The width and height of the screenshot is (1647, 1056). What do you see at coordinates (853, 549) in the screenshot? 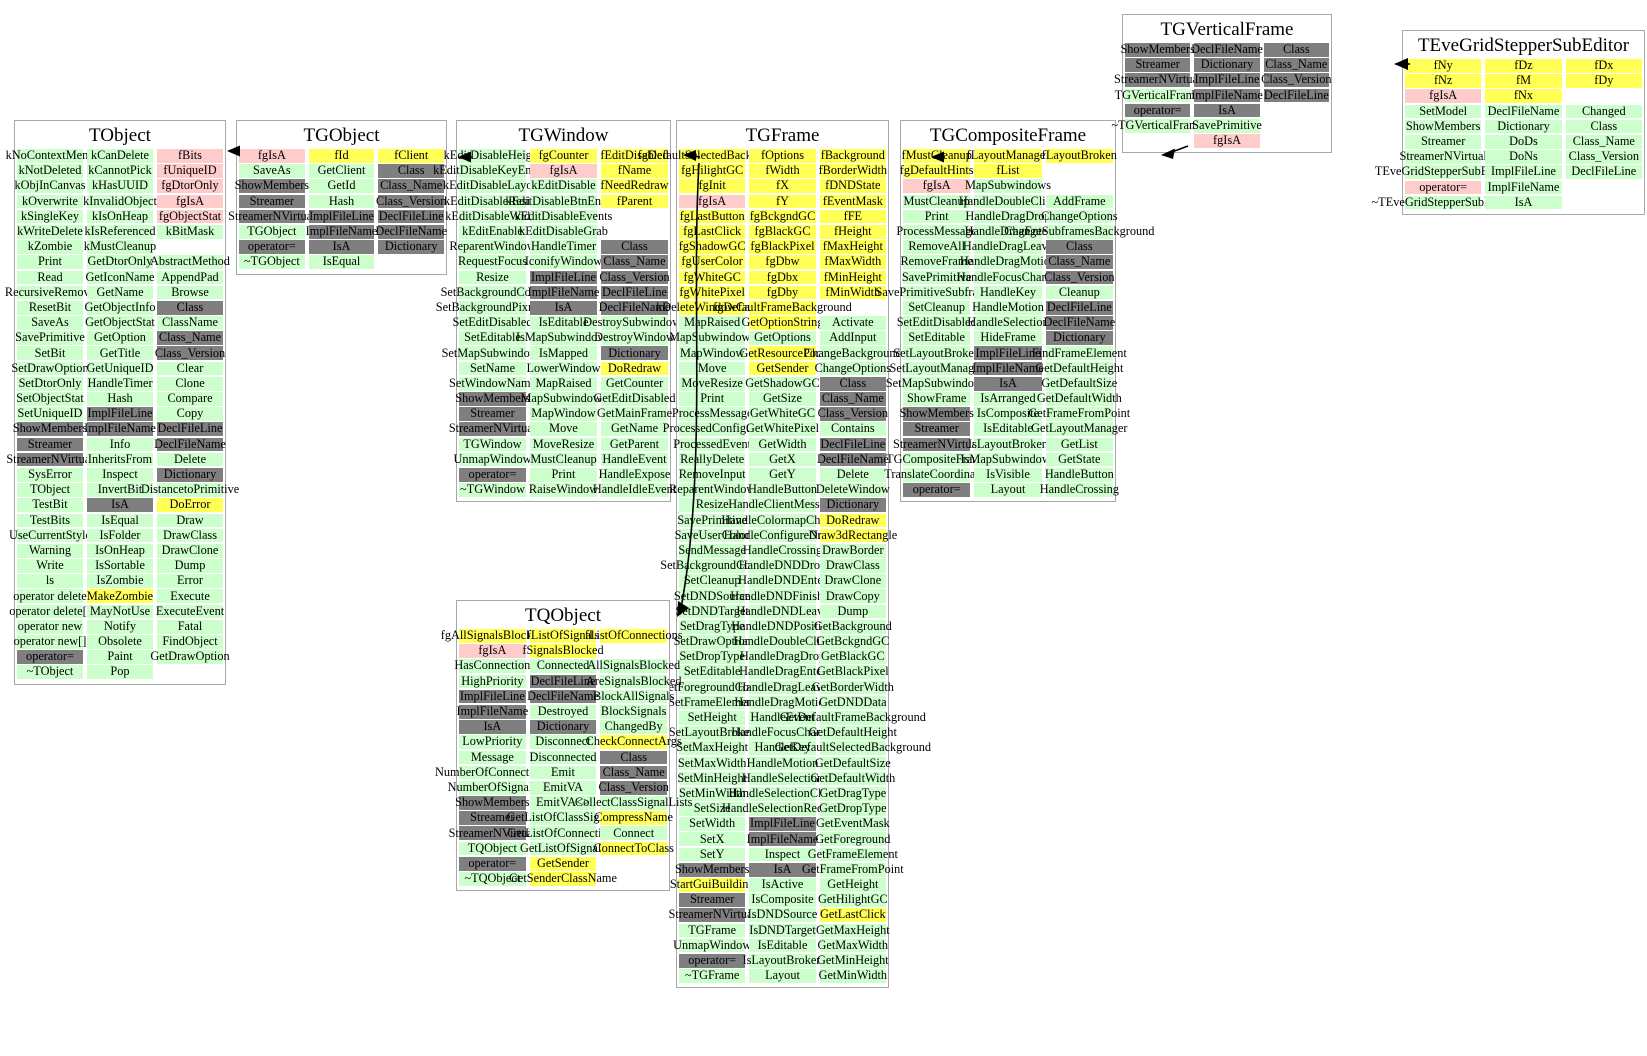
I see `member-label: DrawBorder` at bounding box center [853, 549].